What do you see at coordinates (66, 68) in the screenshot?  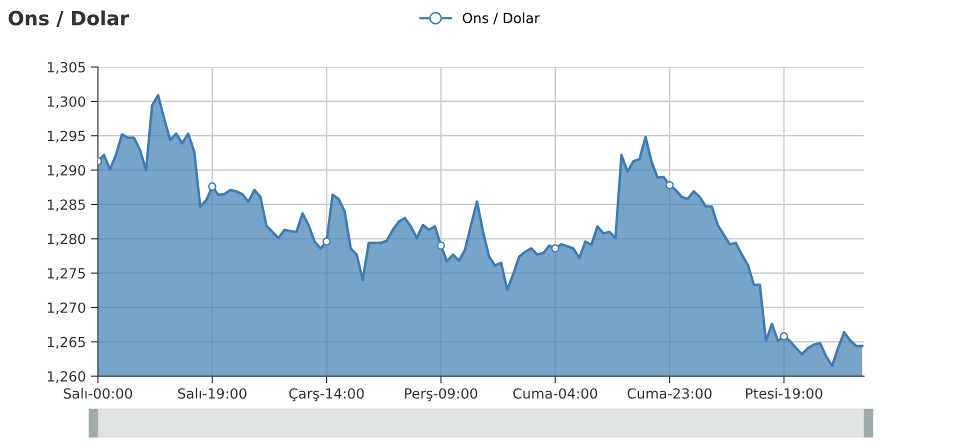 I see `y-tick-label: 1,305` at bounding box center [66, 68].